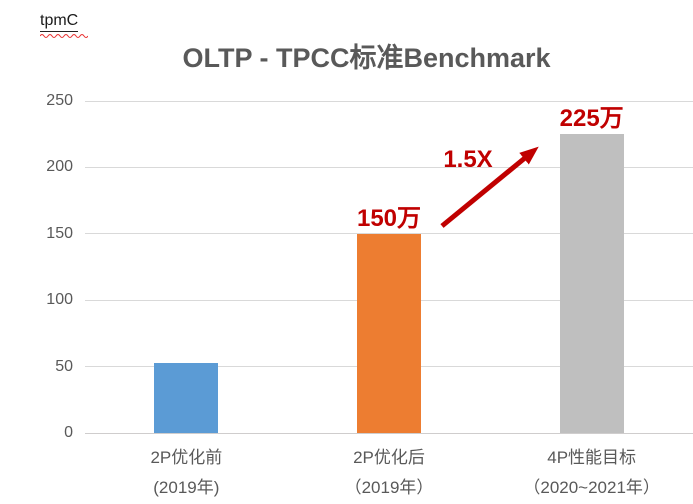  What do you see at coordinates (59, 233) in the screenshot?
I see `y-axis-tick-label: 150` at bounding box center [59, 233].